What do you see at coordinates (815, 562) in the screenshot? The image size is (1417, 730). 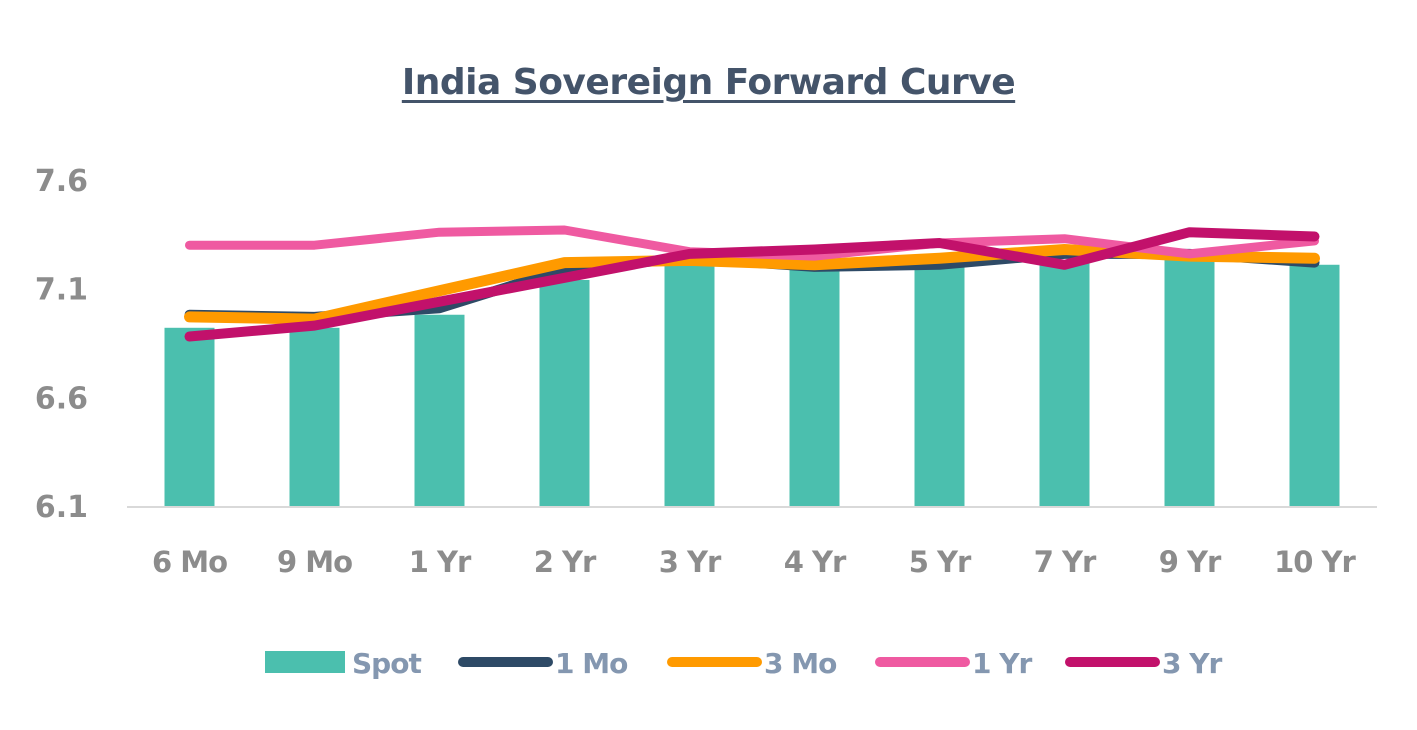 I see `x-tick-label: 4 Yr` at bounding box center [815, 562].